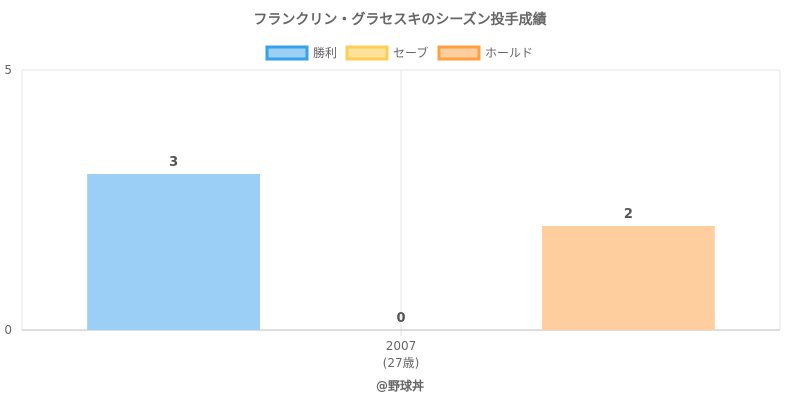  I want to click on bar-value-label: 2, so click(628, 214).